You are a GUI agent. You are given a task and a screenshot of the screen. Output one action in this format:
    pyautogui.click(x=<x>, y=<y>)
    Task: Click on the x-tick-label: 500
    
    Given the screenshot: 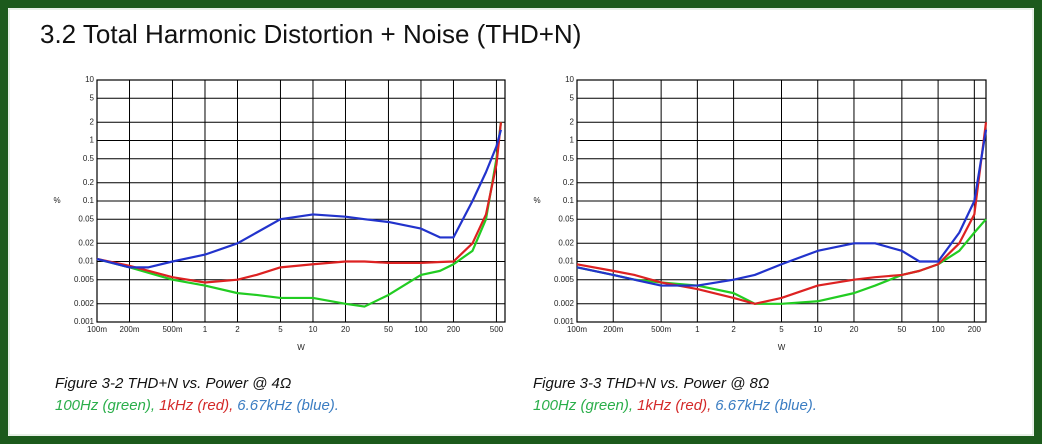 What is the action you would take?
    pyautogui.click(x=497, y=329)
    